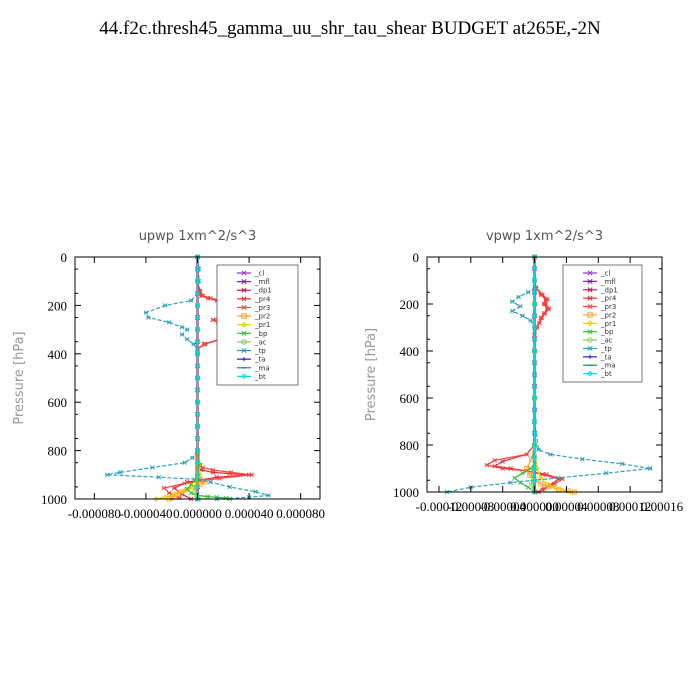 Image resolution: width=700 pixels, height=700 pixels. Describe the element at coordinates (260, 360) in the screenshot. I see `legend-label: _ta` at that location.